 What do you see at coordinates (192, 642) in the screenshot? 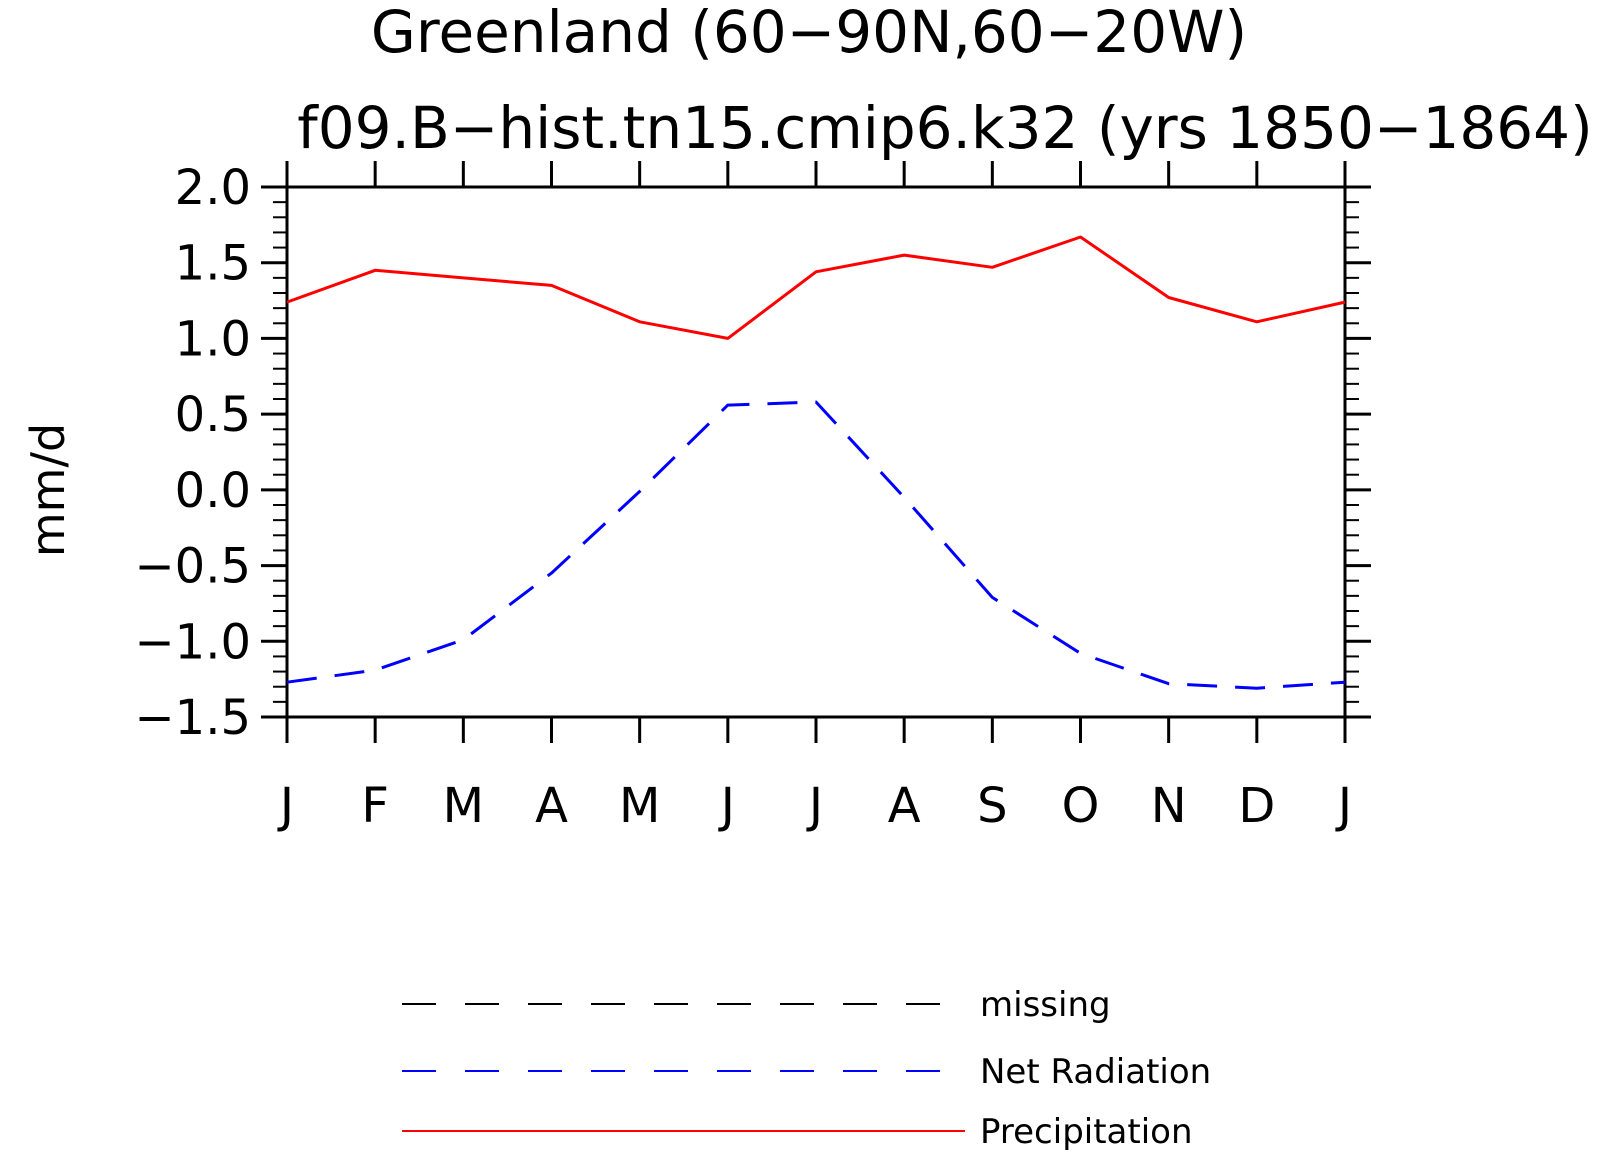
I see `y-tick-label: −1.0` at bounding box center [192, 642].